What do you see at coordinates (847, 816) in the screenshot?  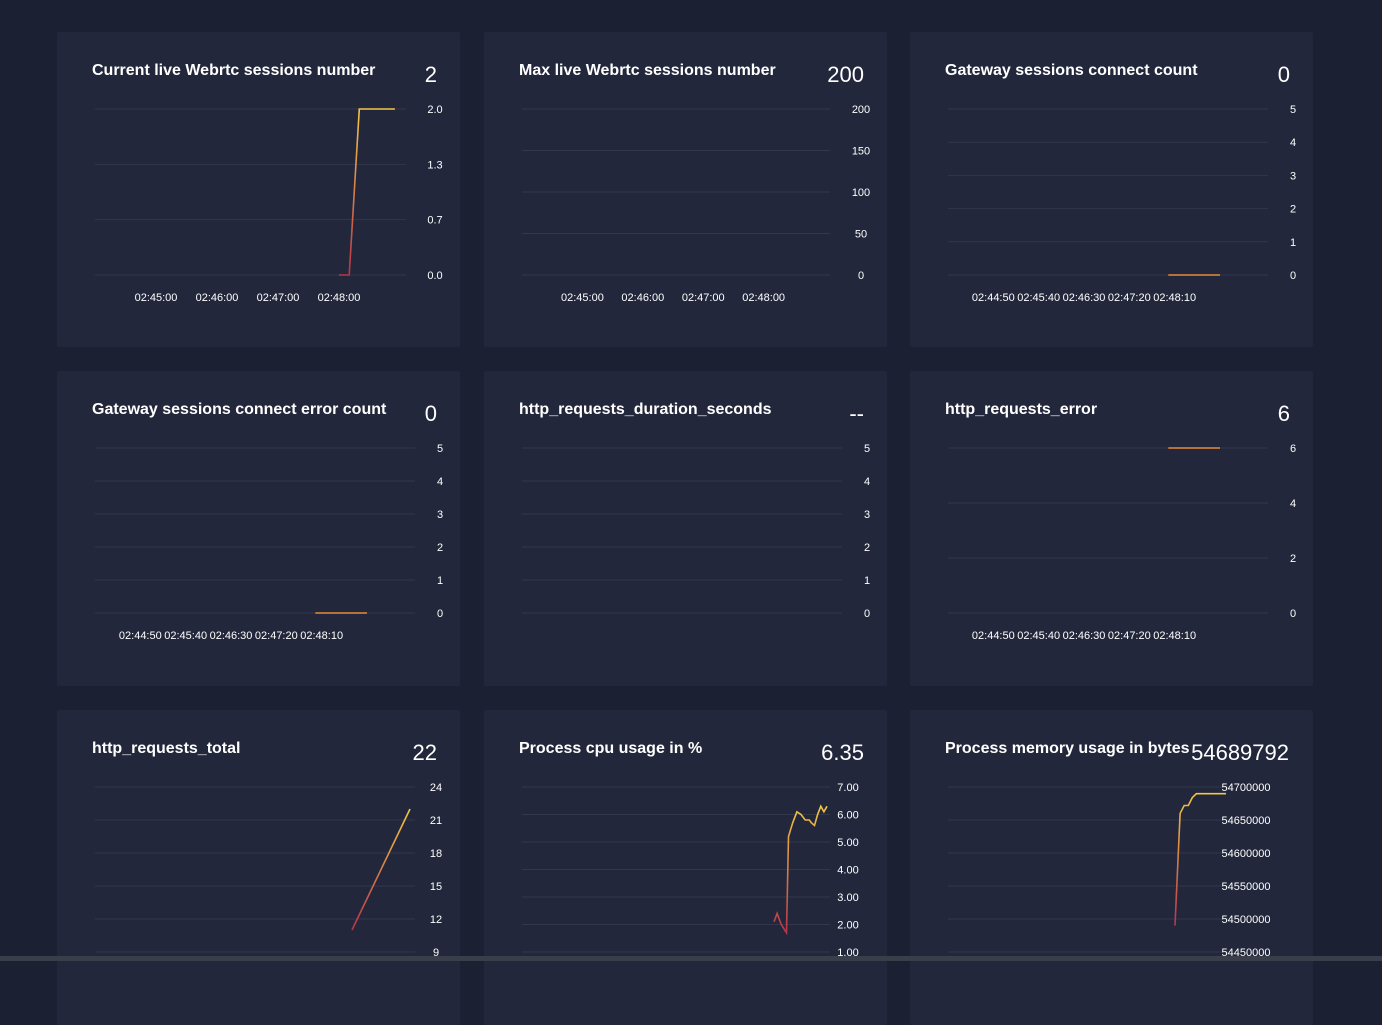 I see `y-tick-label: 6.00` at bounding box center [847, 816].